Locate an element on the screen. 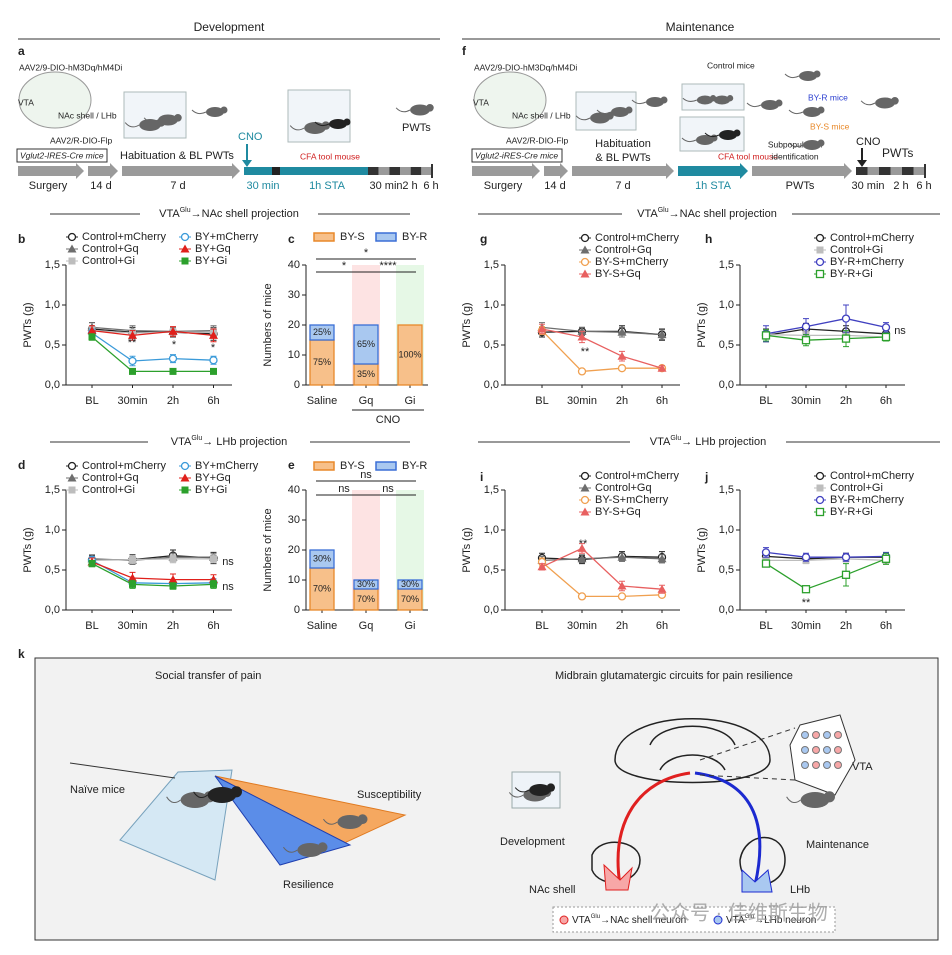 Image resolution: width=952 pixels, height=955 pixels. timeline-arrow is located at coordinates (802, 171).